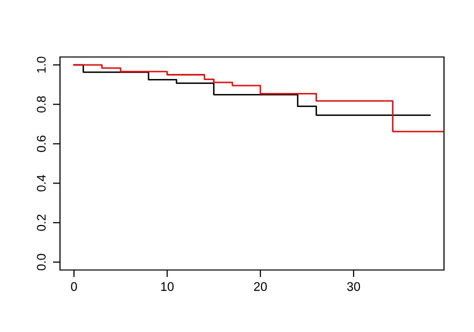  I want to click on x-tick-label: 20, so click(260, 286).